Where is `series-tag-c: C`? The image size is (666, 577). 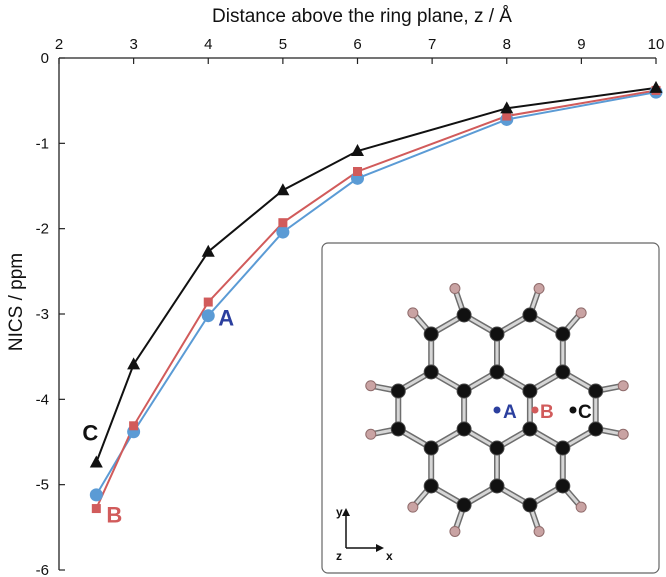
series-tag-c: C is located at coordinates (90, 432).